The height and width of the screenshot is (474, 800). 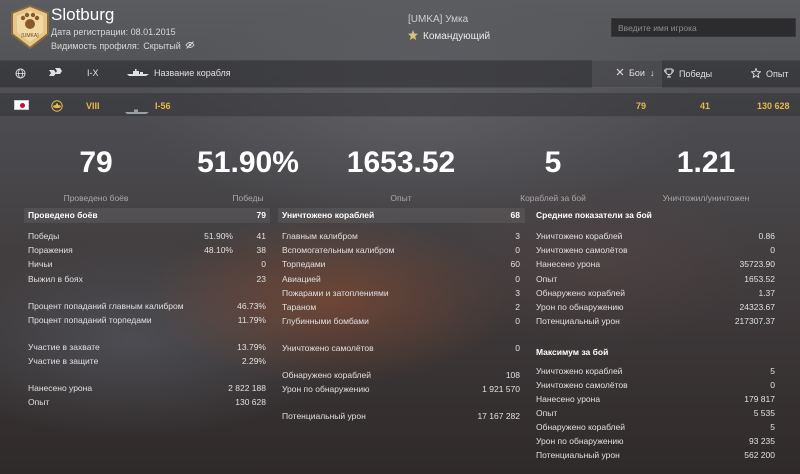 I want to click on tier-label: I-X, so click(x=93, y=73).